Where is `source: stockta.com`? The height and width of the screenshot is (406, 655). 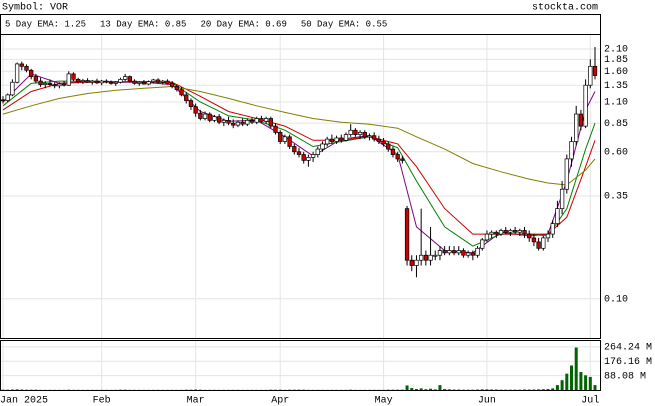
source: stockta.com is located at coordinates (565, 8).